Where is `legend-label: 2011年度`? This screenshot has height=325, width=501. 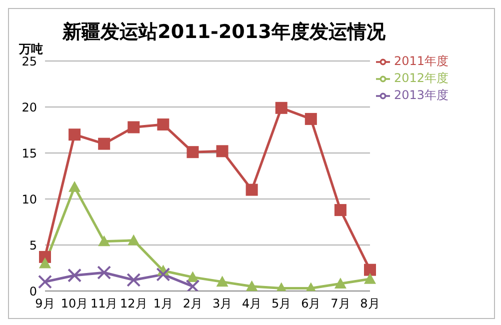 legend-label: 2011年度 is located at coordinates (421, 61).